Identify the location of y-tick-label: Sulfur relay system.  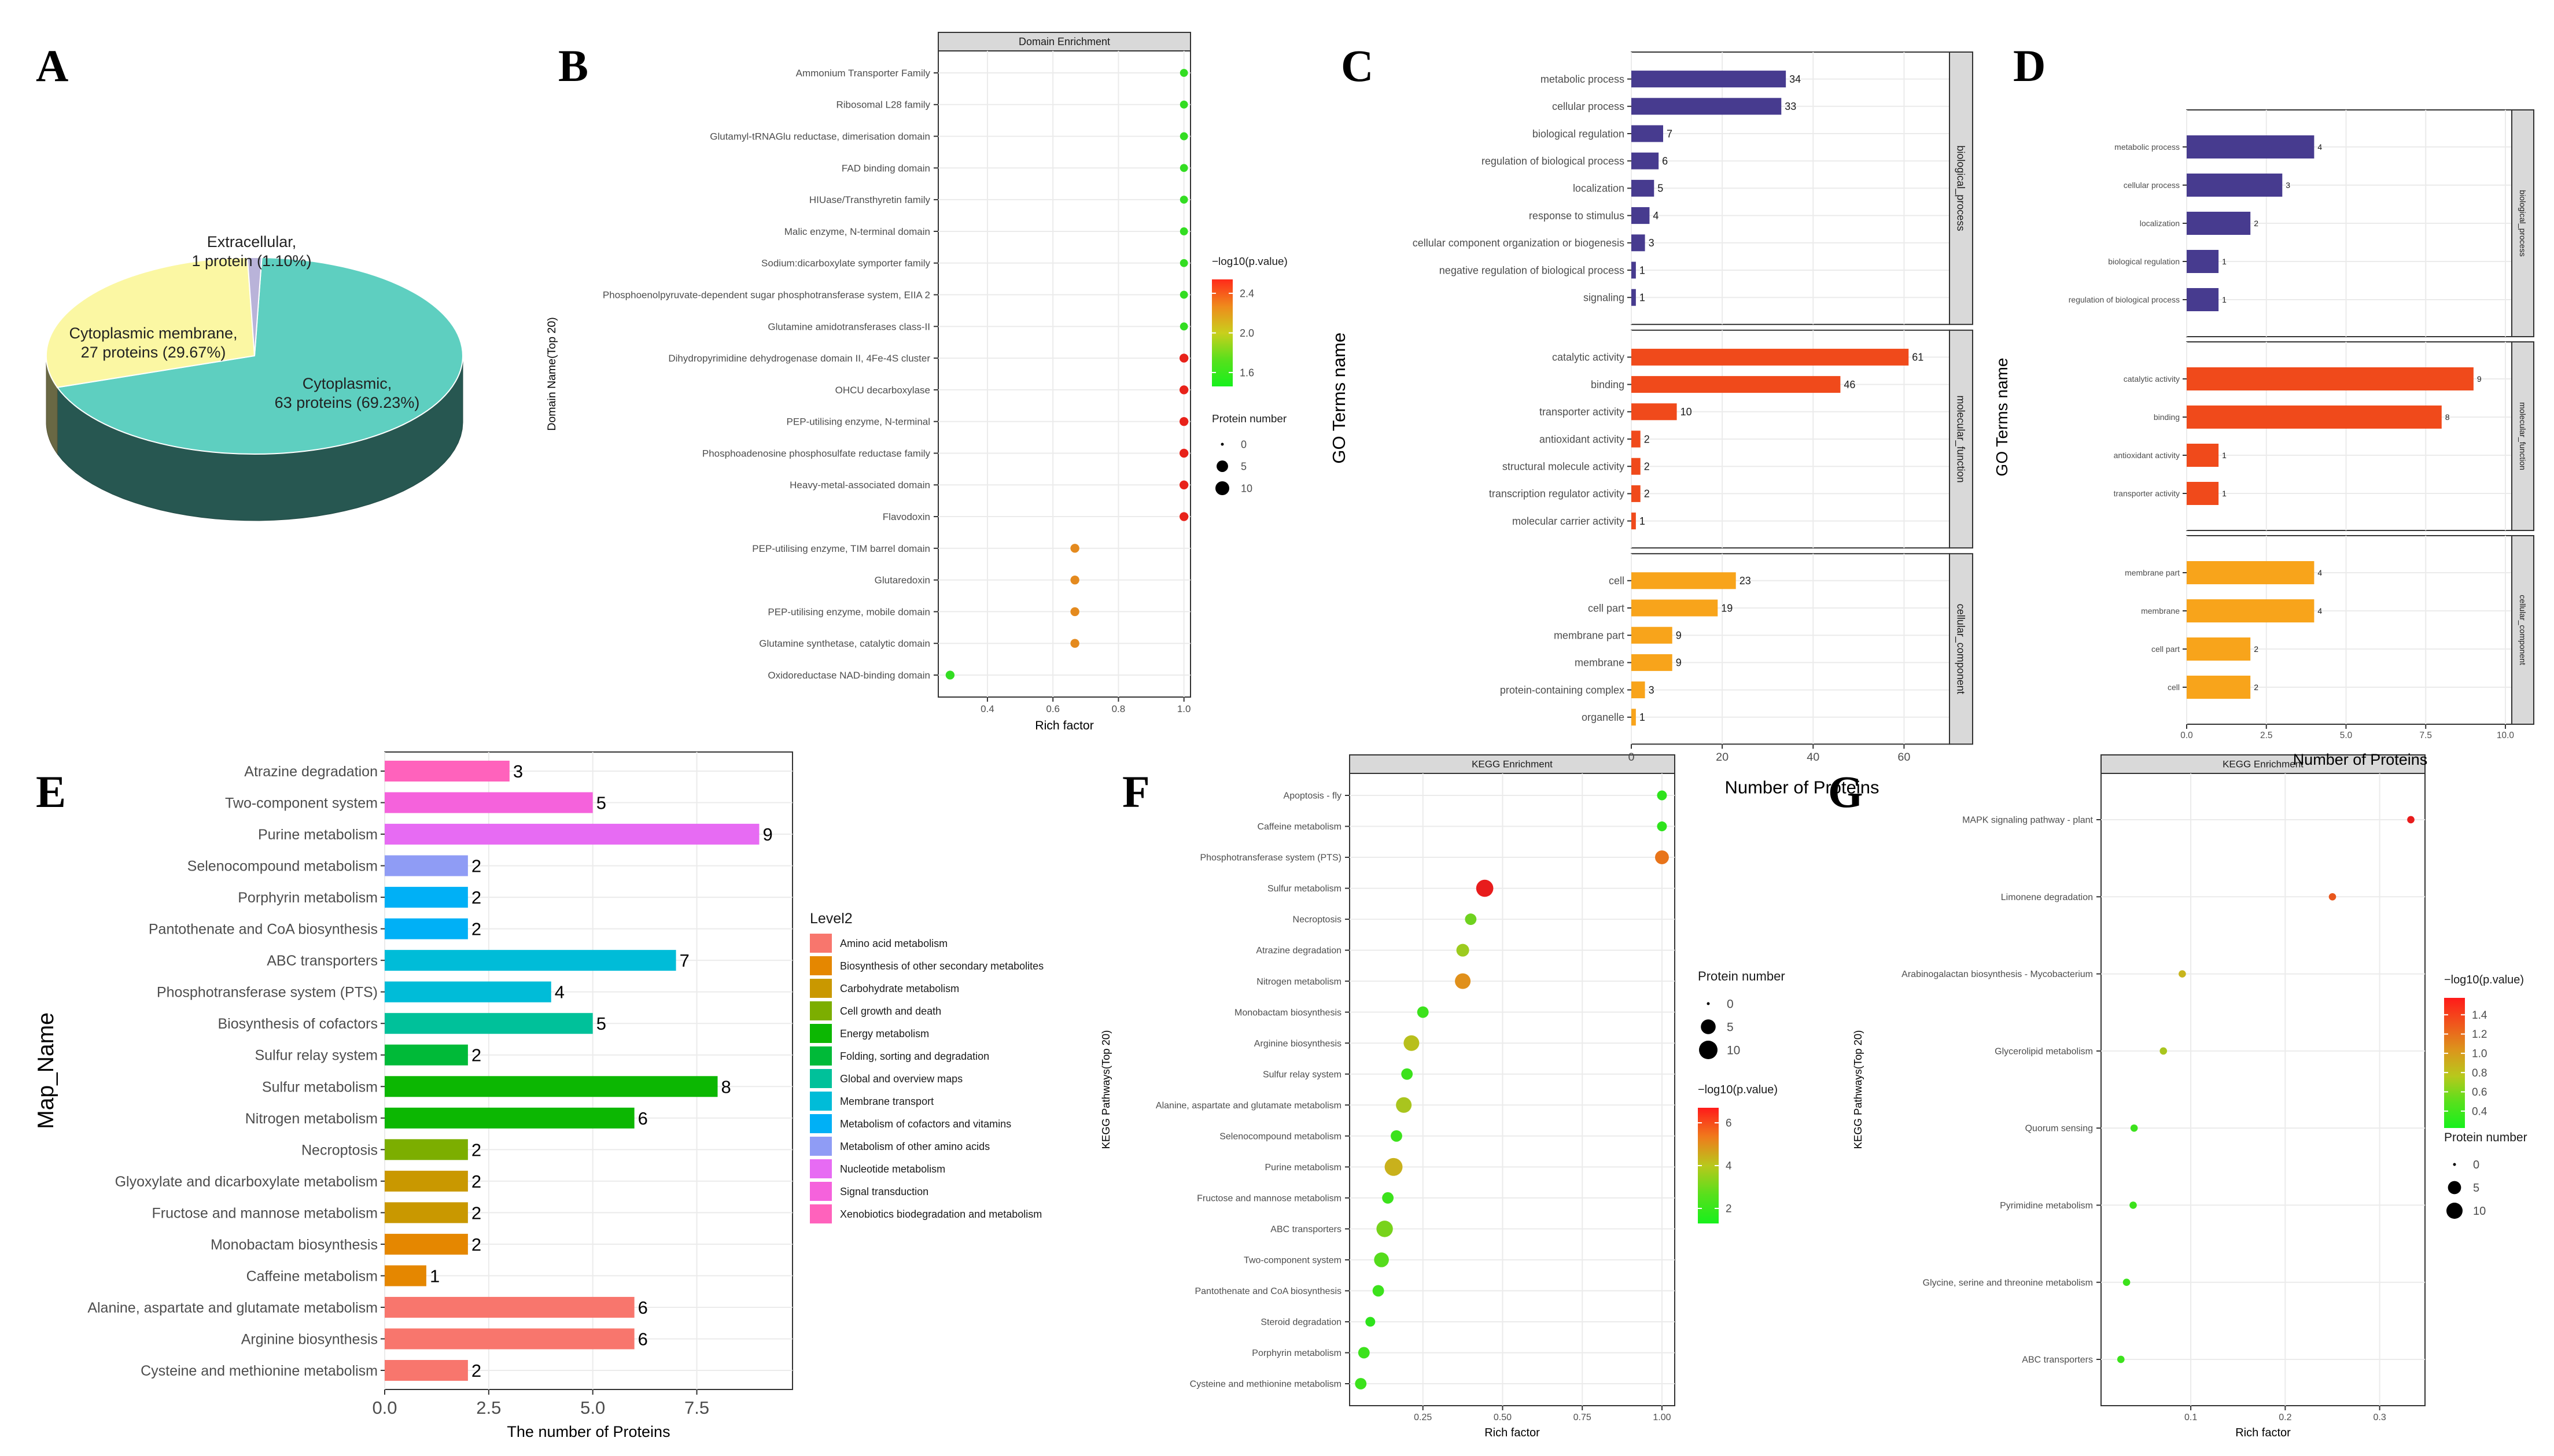
(316, 1056).